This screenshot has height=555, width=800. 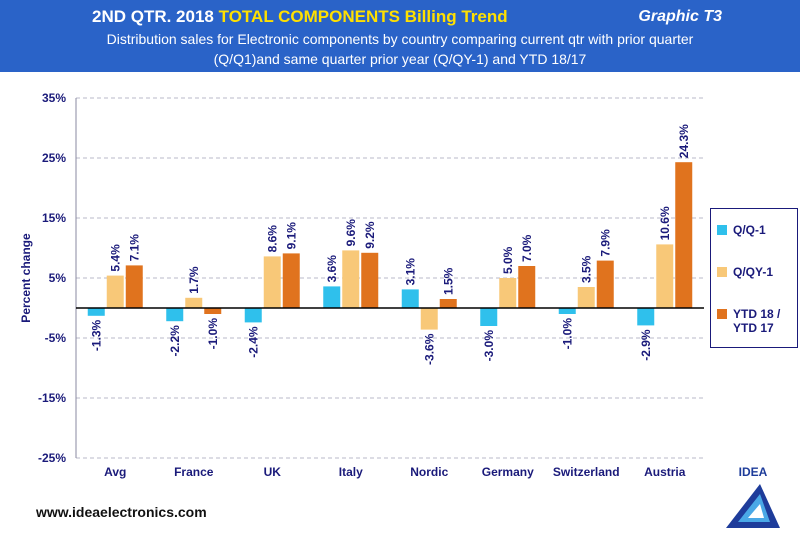 I want to click on value-label-q-qy1: 9.6%, so click(x=351, y=233).